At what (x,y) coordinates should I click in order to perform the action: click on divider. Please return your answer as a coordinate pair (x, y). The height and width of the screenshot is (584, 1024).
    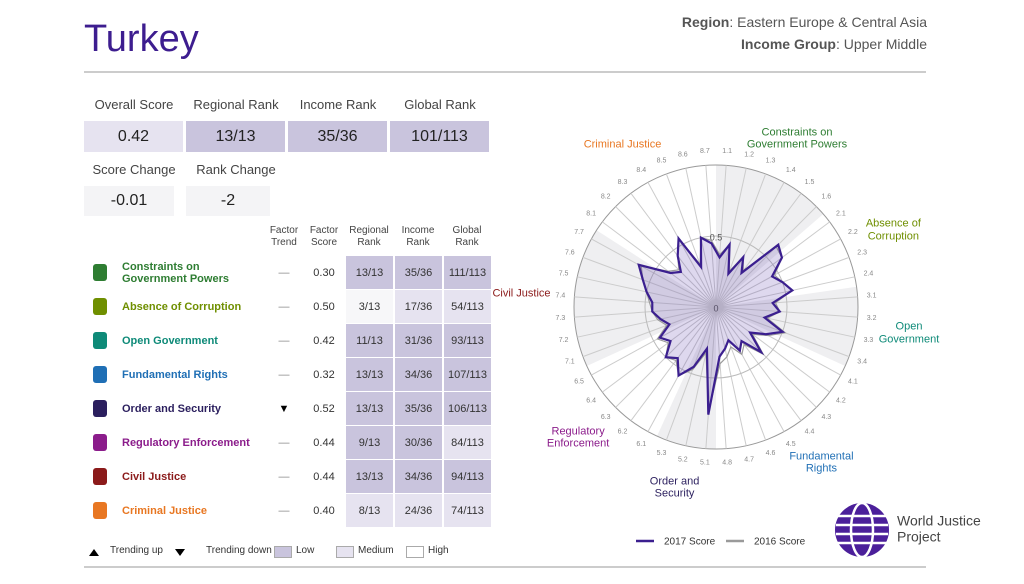
    Looking at the image, I should click on (505, 72).